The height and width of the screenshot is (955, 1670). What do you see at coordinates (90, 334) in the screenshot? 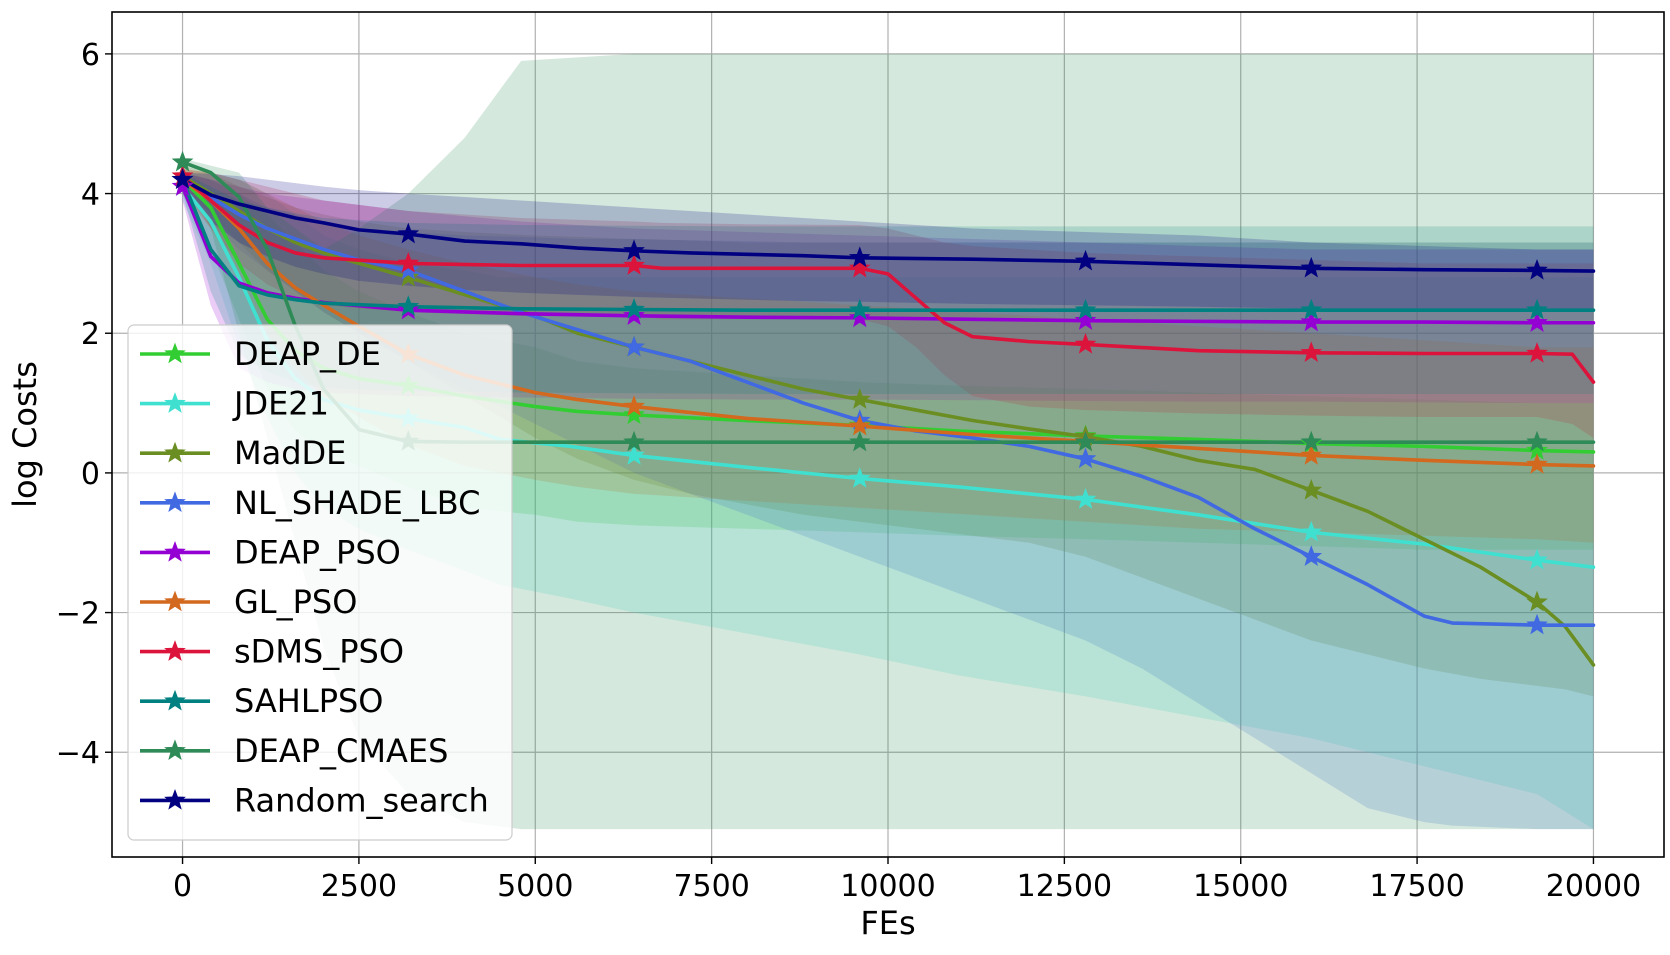
I see `y-tick-label: 2` at bounding box center [90, 334].